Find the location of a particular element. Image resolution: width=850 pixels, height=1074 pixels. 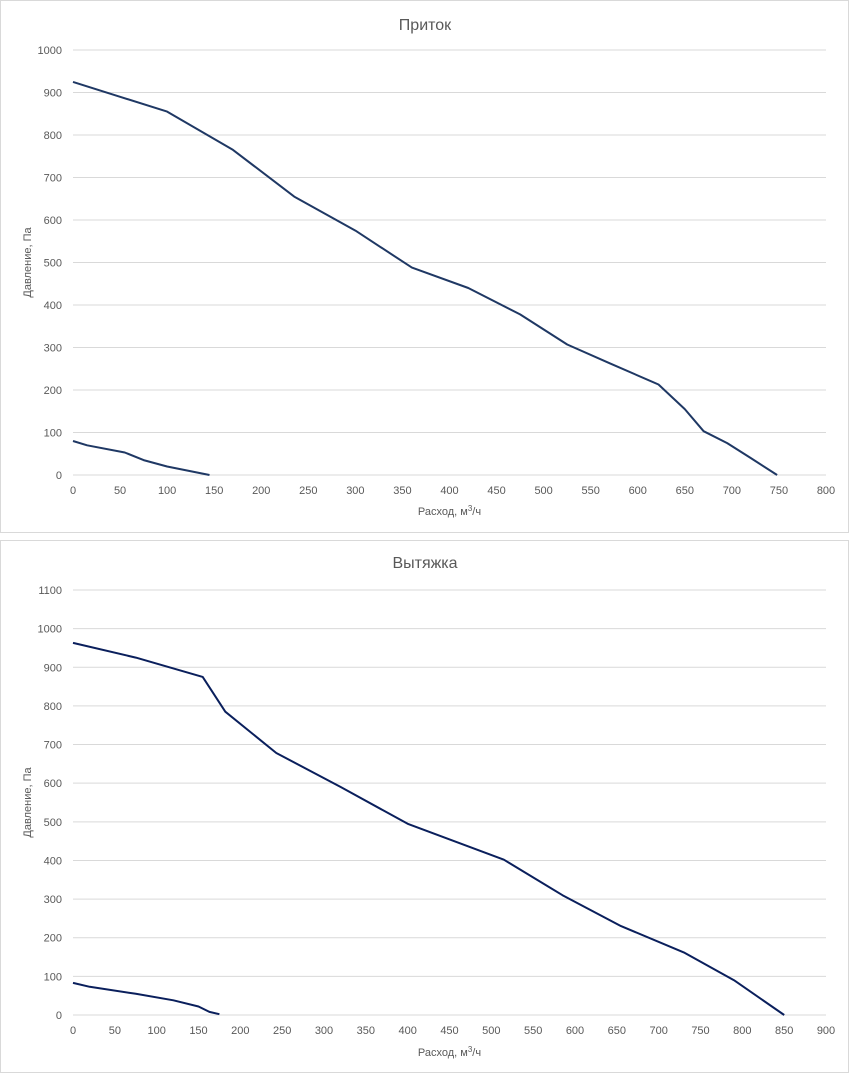

chart2-xtick-700: 700 is located at coordinates (658, 1031).